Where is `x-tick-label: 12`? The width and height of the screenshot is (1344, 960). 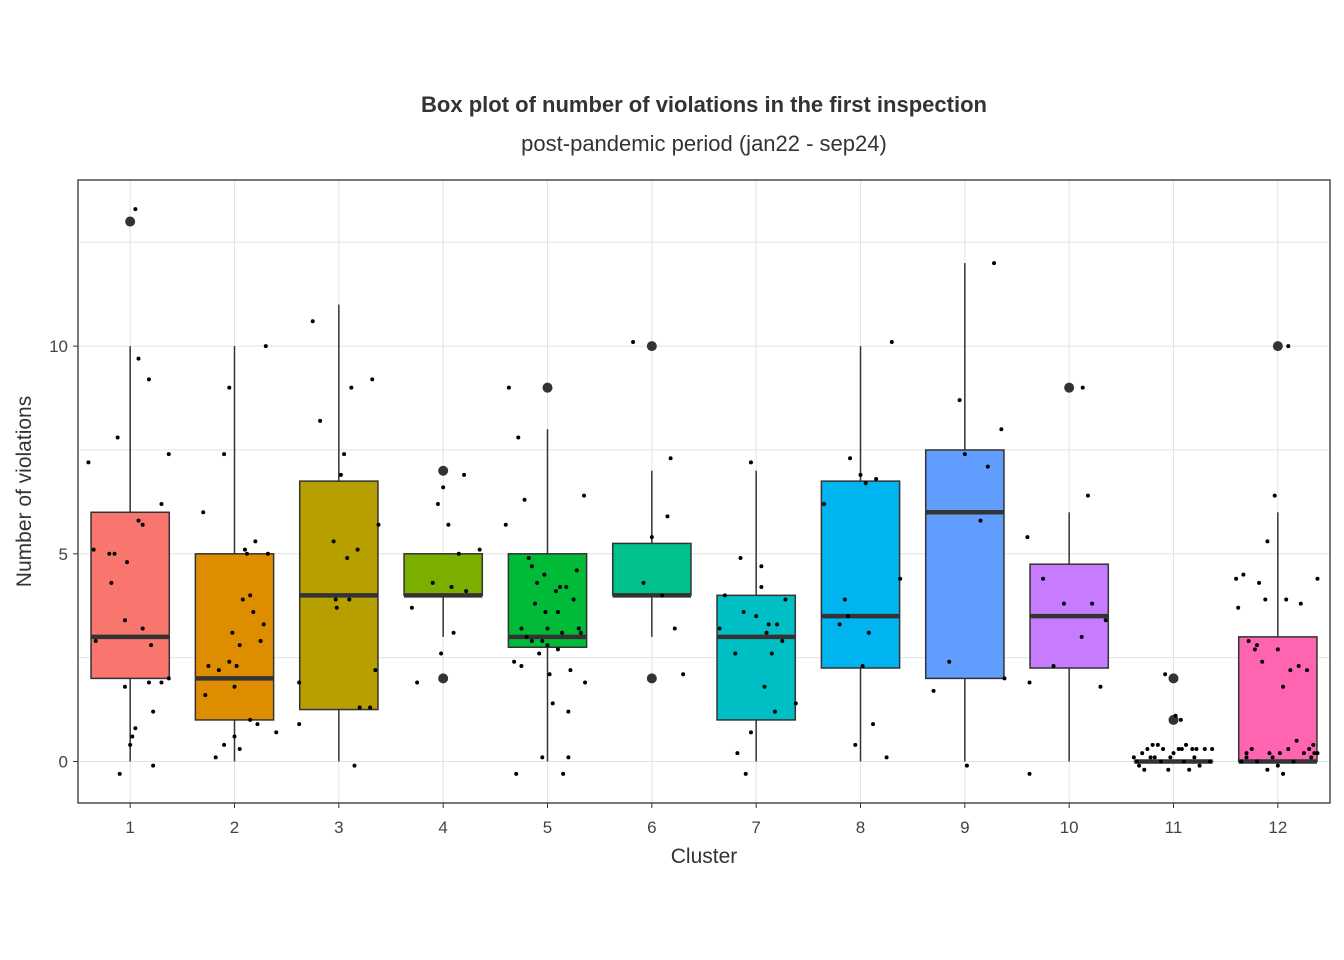
x-tick-label: 12 is located at coordinates (1277, 827).